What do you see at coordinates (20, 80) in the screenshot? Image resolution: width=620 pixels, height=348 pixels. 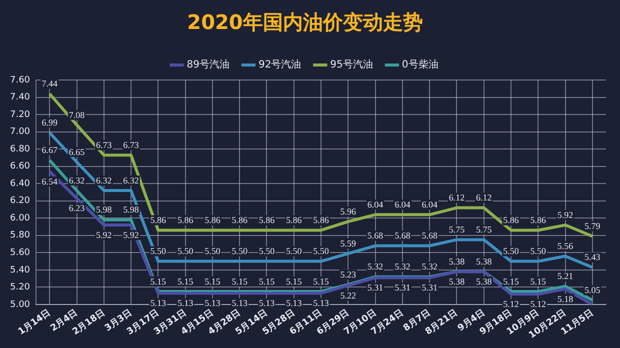 I see `y-tick-label: 7.60` at bounding box center [20, 80].